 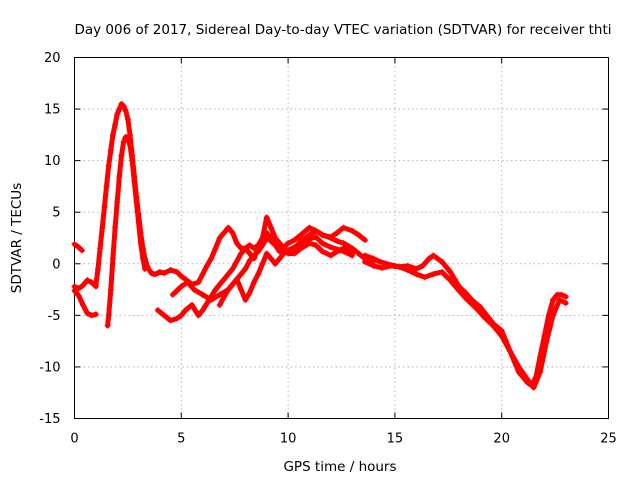 What do you see at coordinates (339, 467) in the screenshot?
I see `x-axis-label: GPS time / hours` at bounding box center [339, 467].